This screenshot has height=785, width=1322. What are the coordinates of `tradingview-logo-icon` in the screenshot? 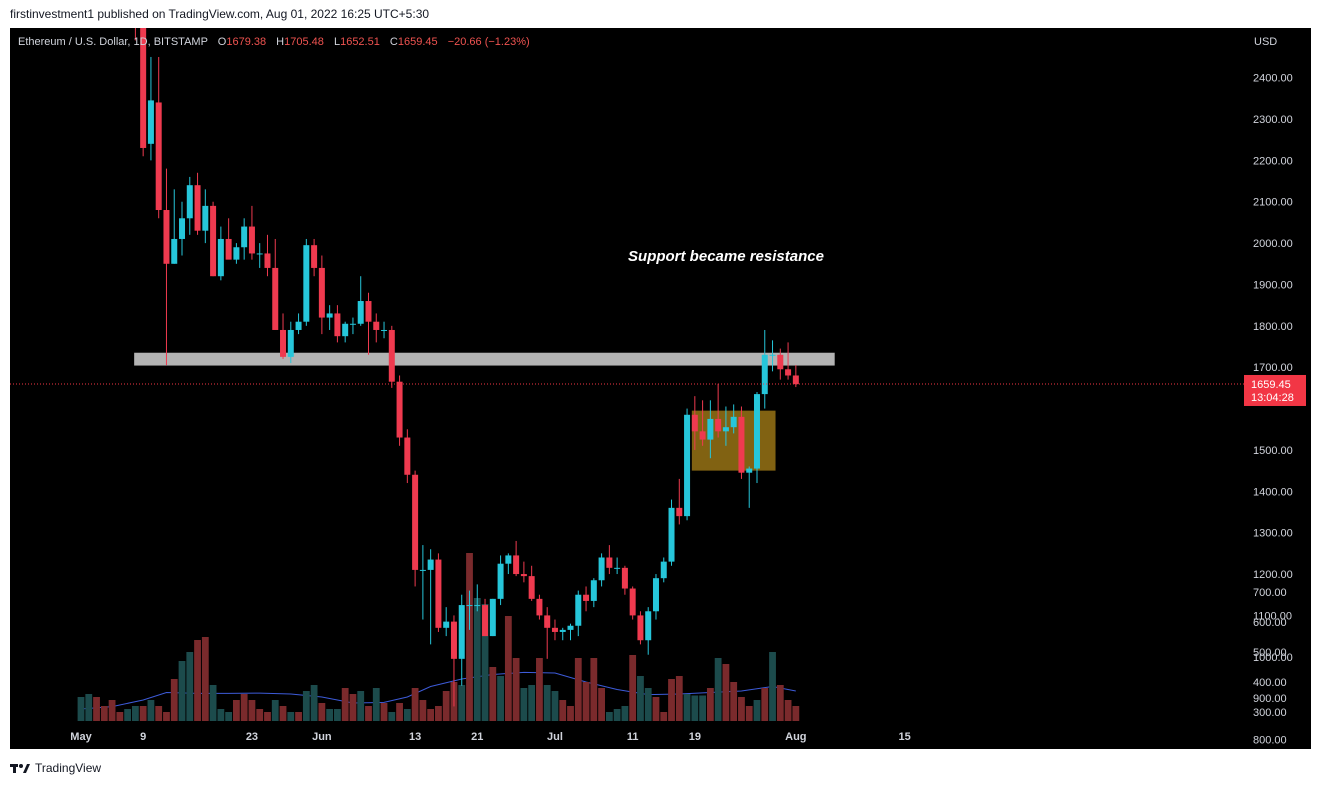 It's located at (20, 768).